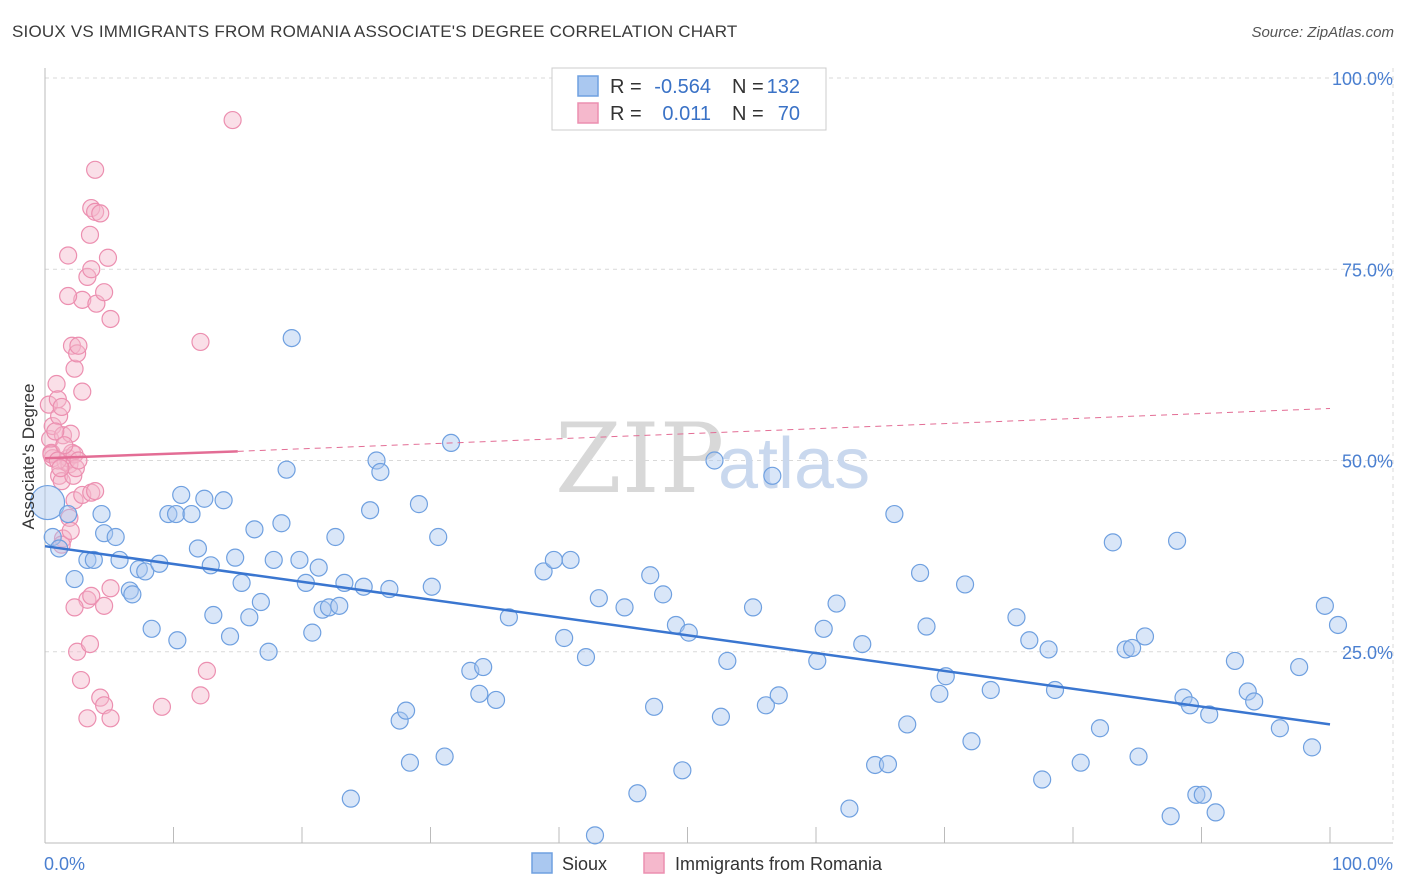  Describe the element at coordinates (588, 113) in the screenshot. I see `romania-swatch` at that location.